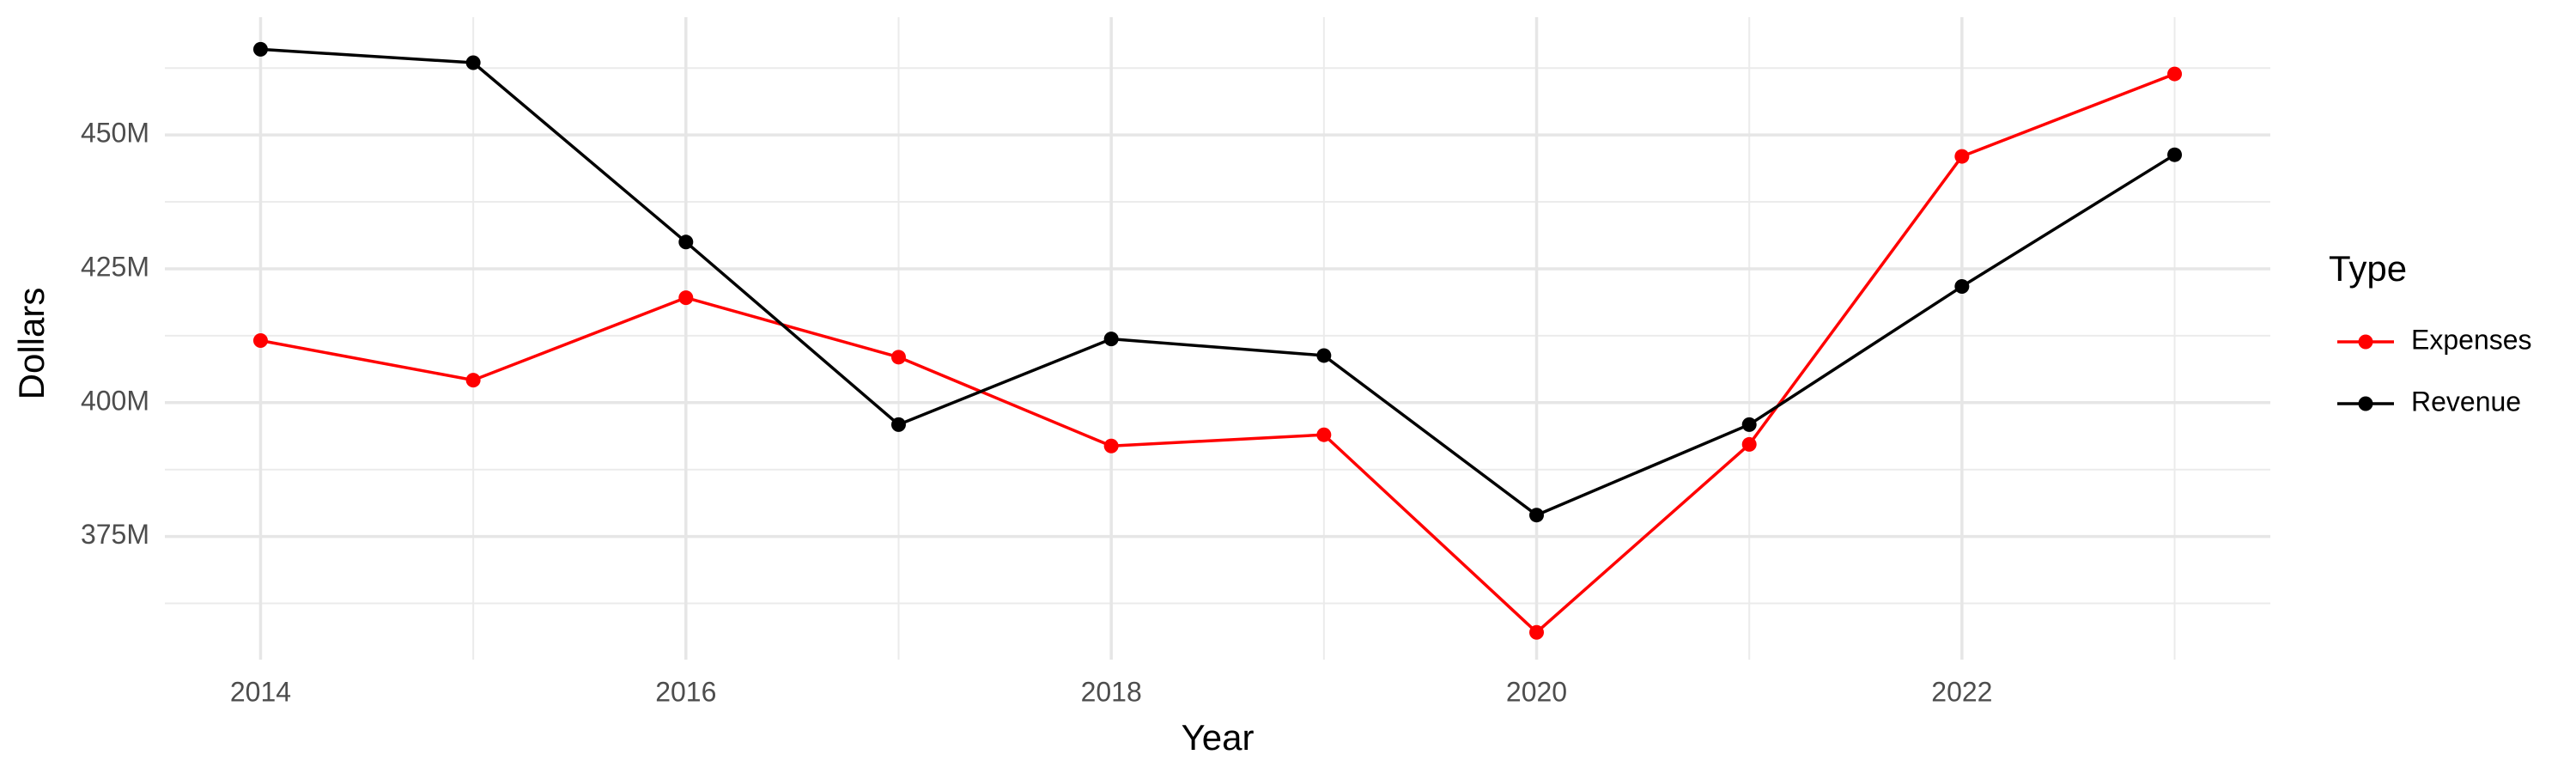 This screenshot has width=2576, height=773. Describe the element at coordinates (1536, 691) in the screenshot. I see `x-tick-label: 2020` at that location.